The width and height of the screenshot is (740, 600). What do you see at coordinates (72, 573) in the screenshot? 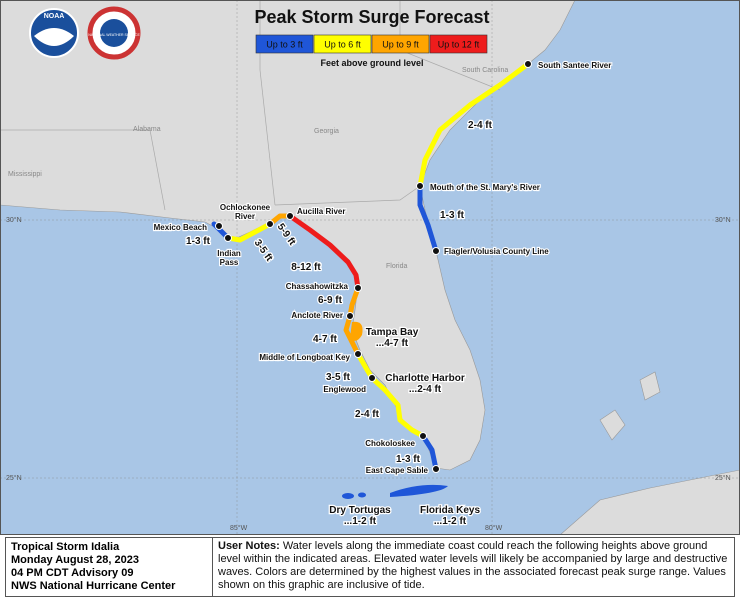
I see `info-line: 04 PM CDT Advisory 09` at bounding box center [72, 573].